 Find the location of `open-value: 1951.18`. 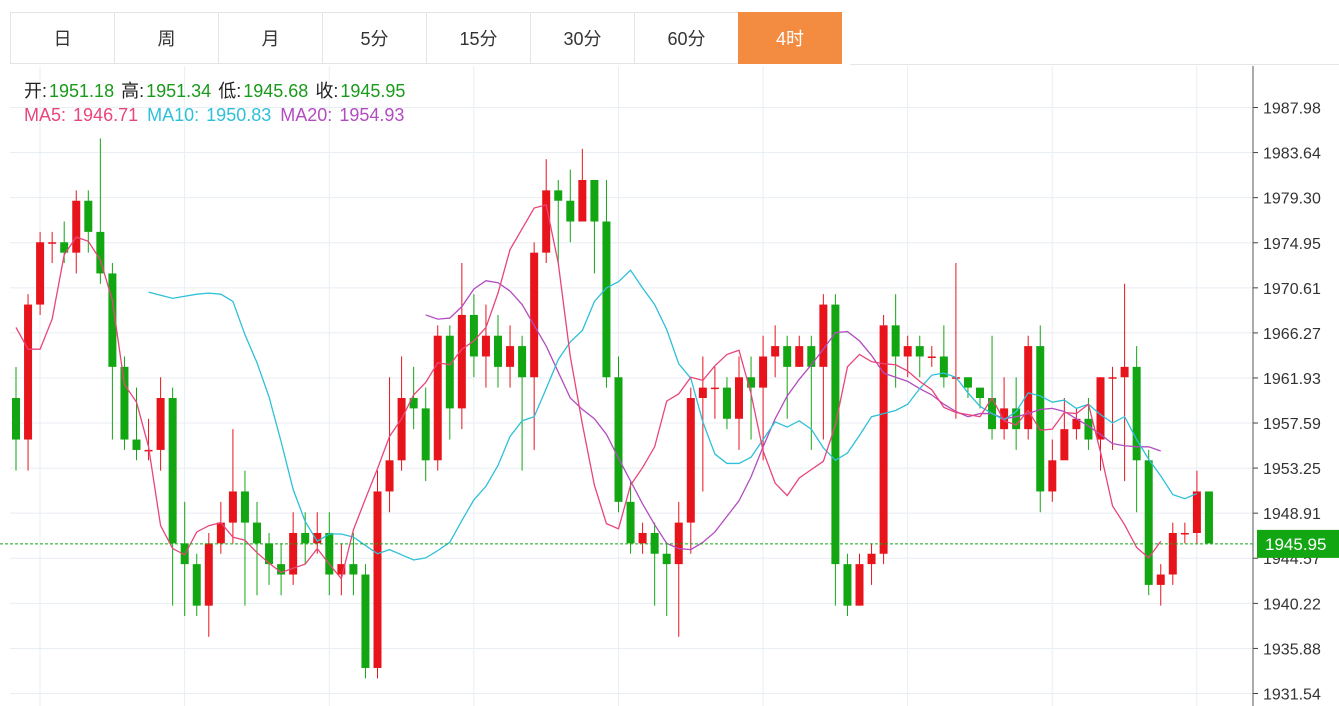

open-value: 1951.18 is located at coordinates (82, 91).